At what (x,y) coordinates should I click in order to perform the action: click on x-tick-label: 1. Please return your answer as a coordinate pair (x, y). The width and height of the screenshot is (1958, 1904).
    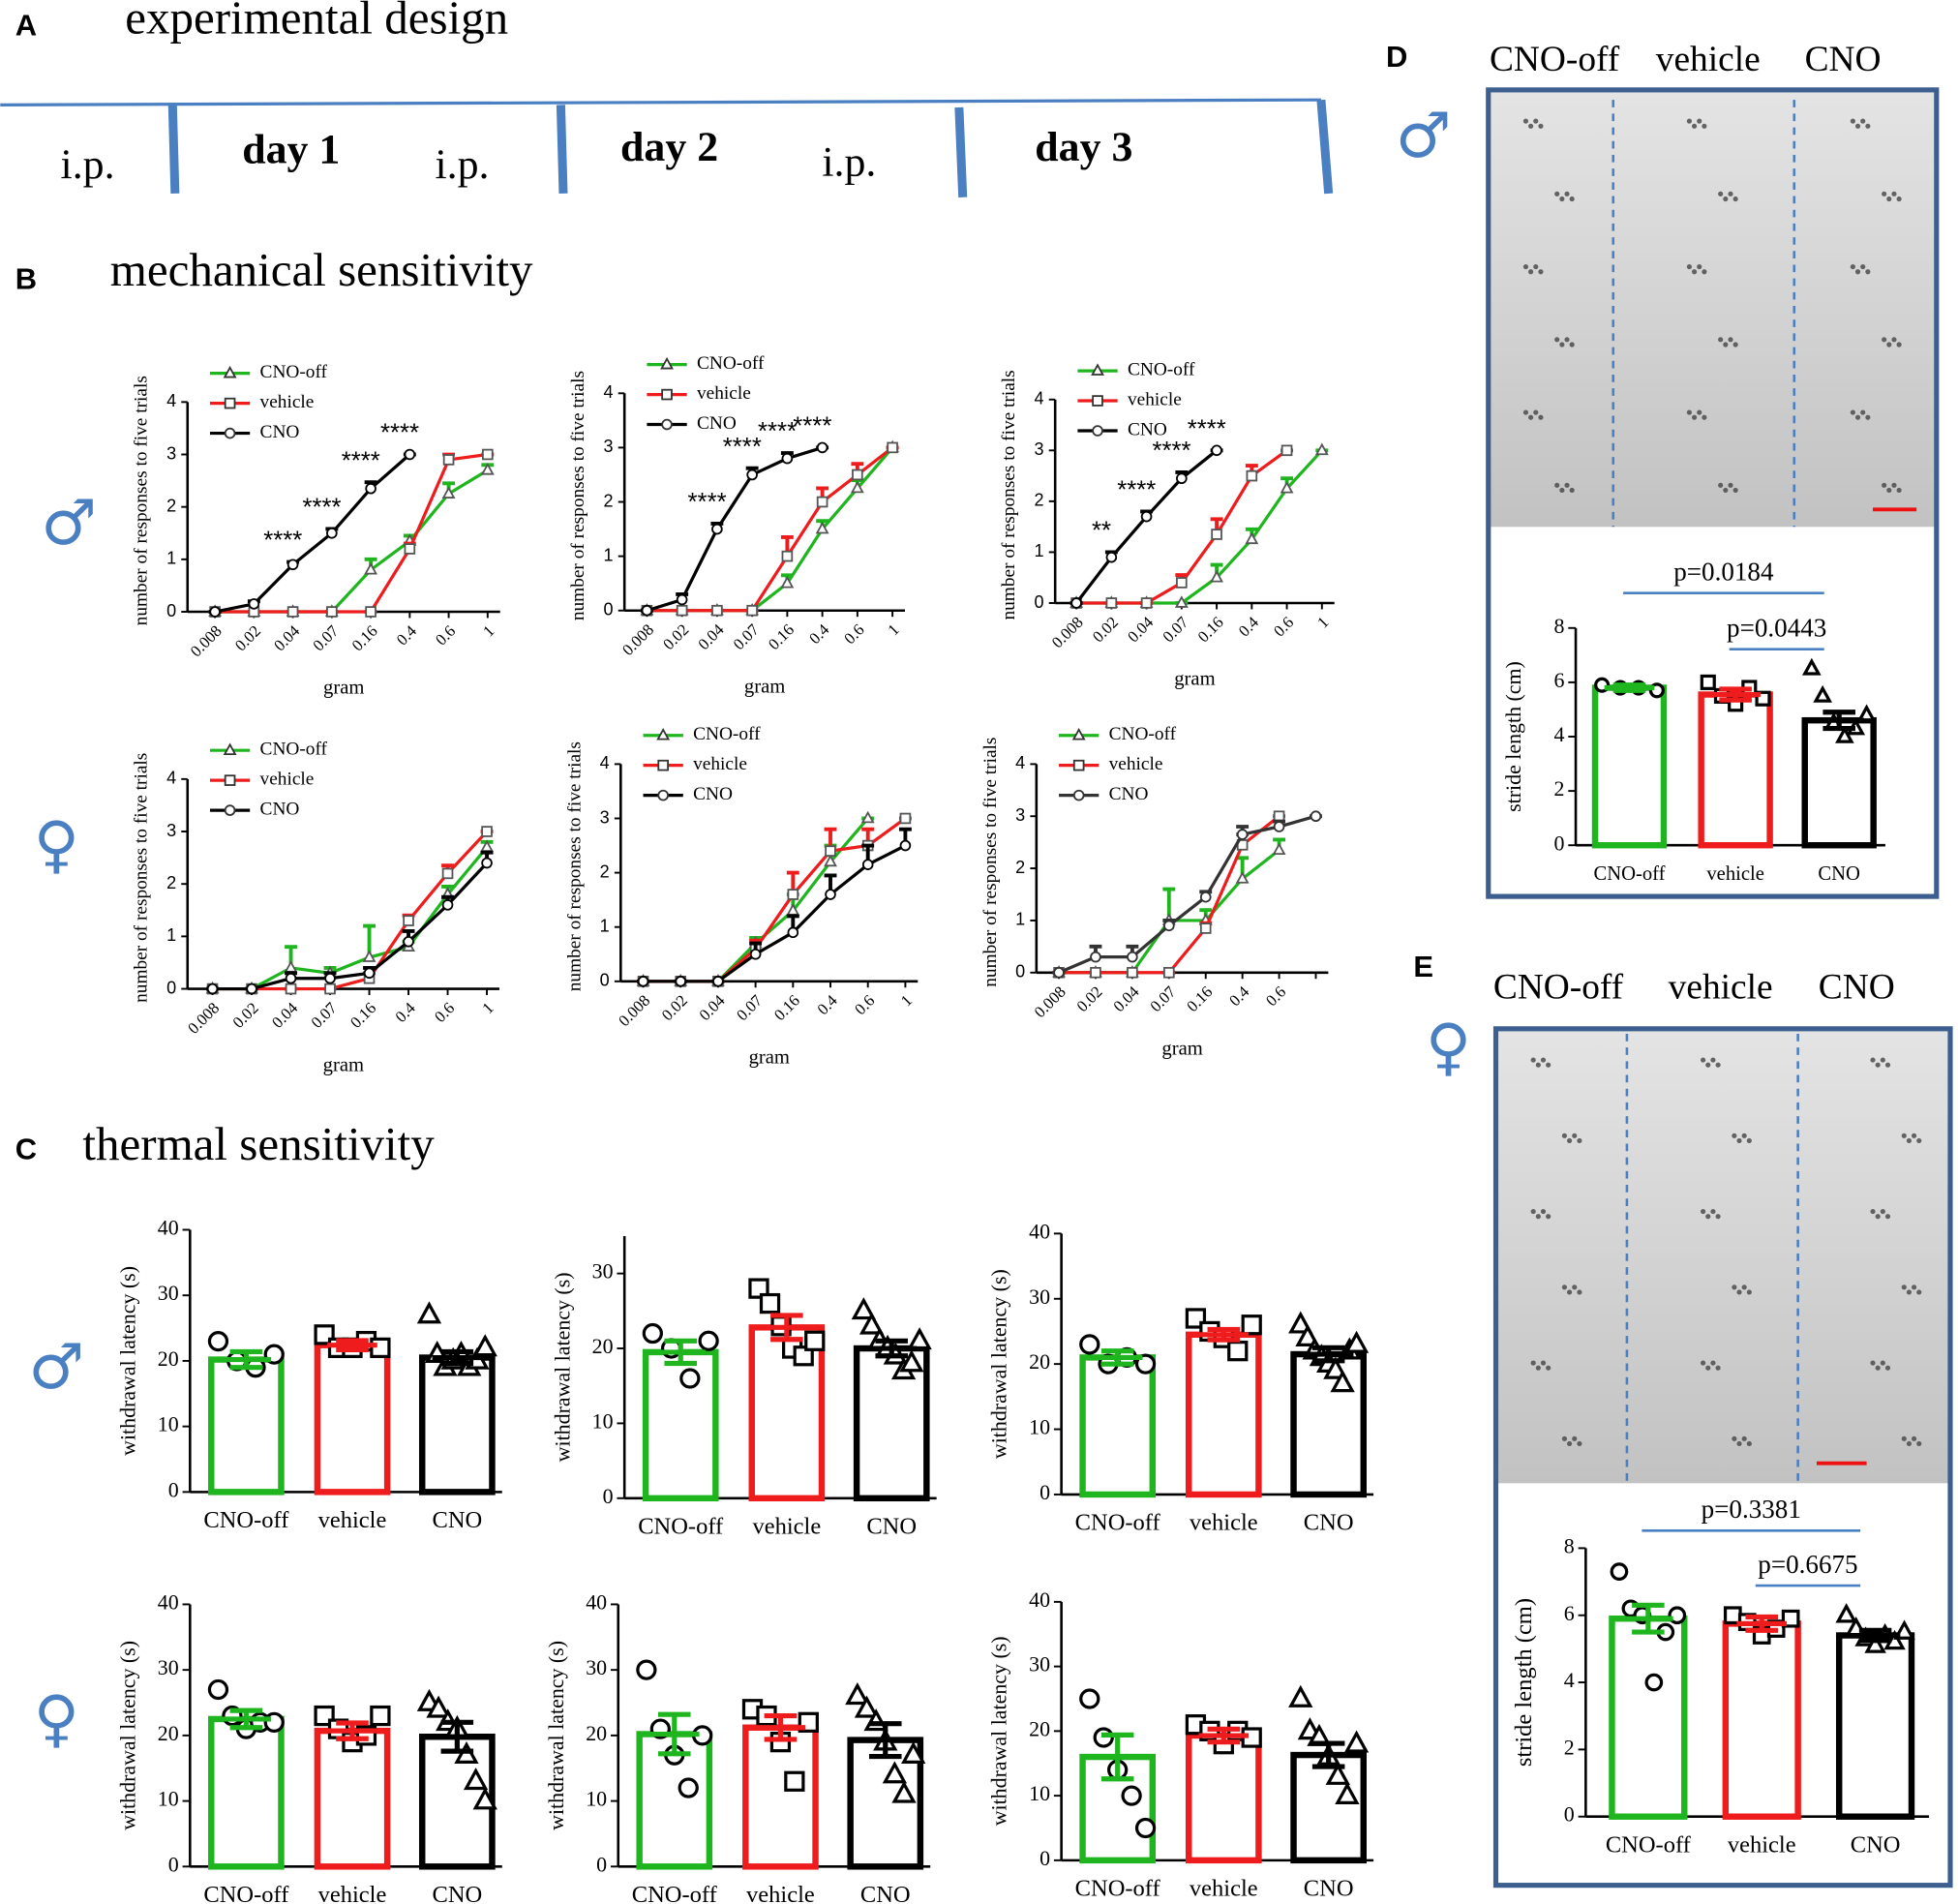
    Looking at the image, I should click on (893, 629).